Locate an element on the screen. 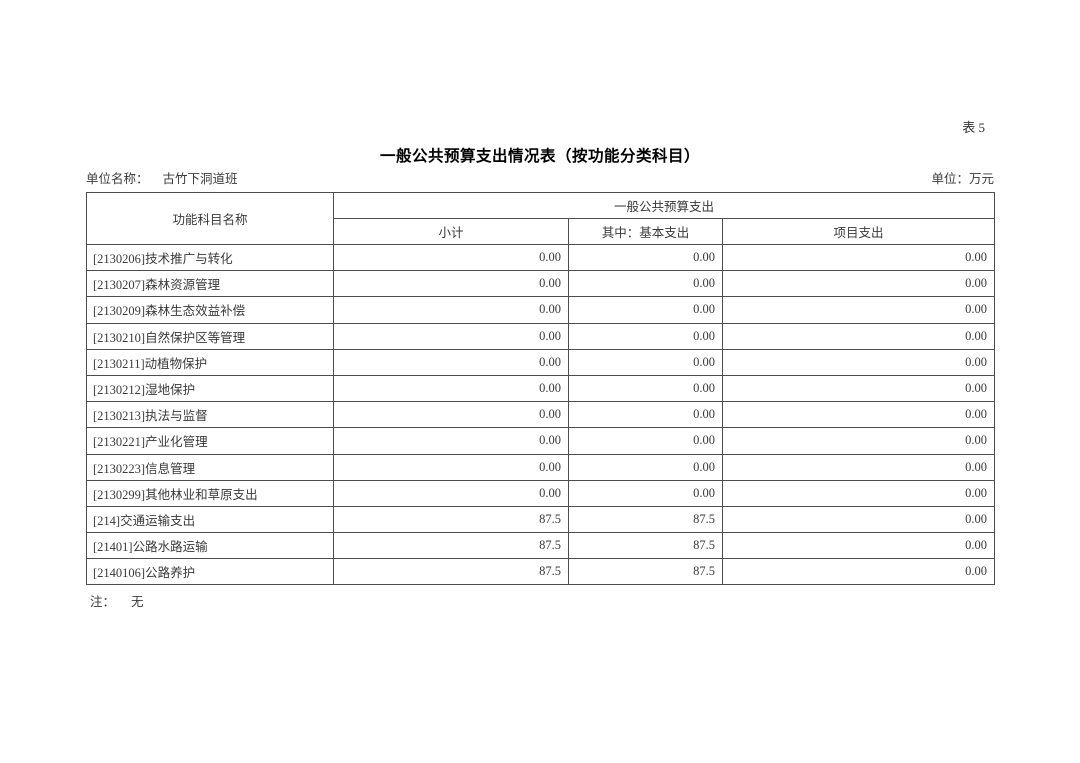  subject-name-cell: [2130207]森林资源管理 is located at coordinates (210, 284).